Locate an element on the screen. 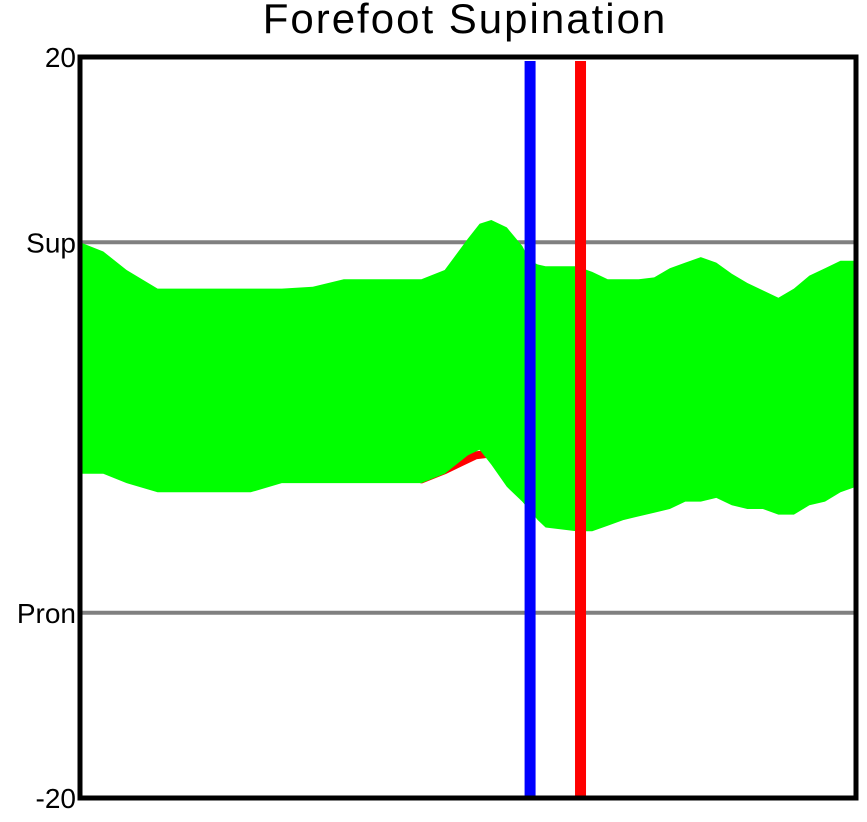  y-tick-label: -20 is located at coordinates (56, 798).